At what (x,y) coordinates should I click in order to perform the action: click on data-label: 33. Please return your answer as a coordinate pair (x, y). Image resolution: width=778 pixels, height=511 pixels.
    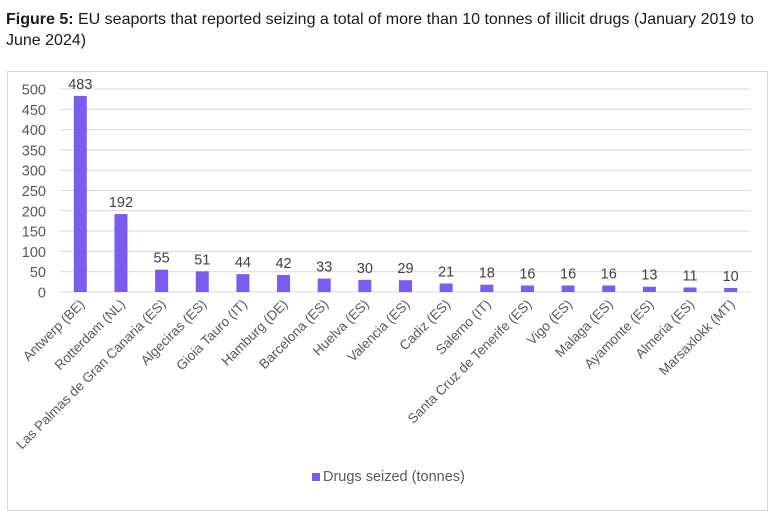
    Looking at the image, I should click on (324, 268).